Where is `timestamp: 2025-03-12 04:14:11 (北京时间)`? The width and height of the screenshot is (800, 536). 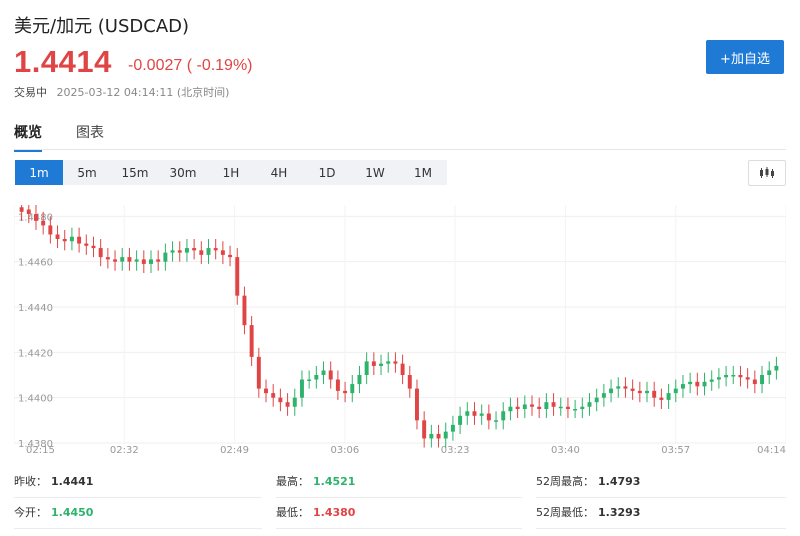
timestamp: 2025-03-12 04:14:11 (北京时间) is located at coordinates (143, 92).